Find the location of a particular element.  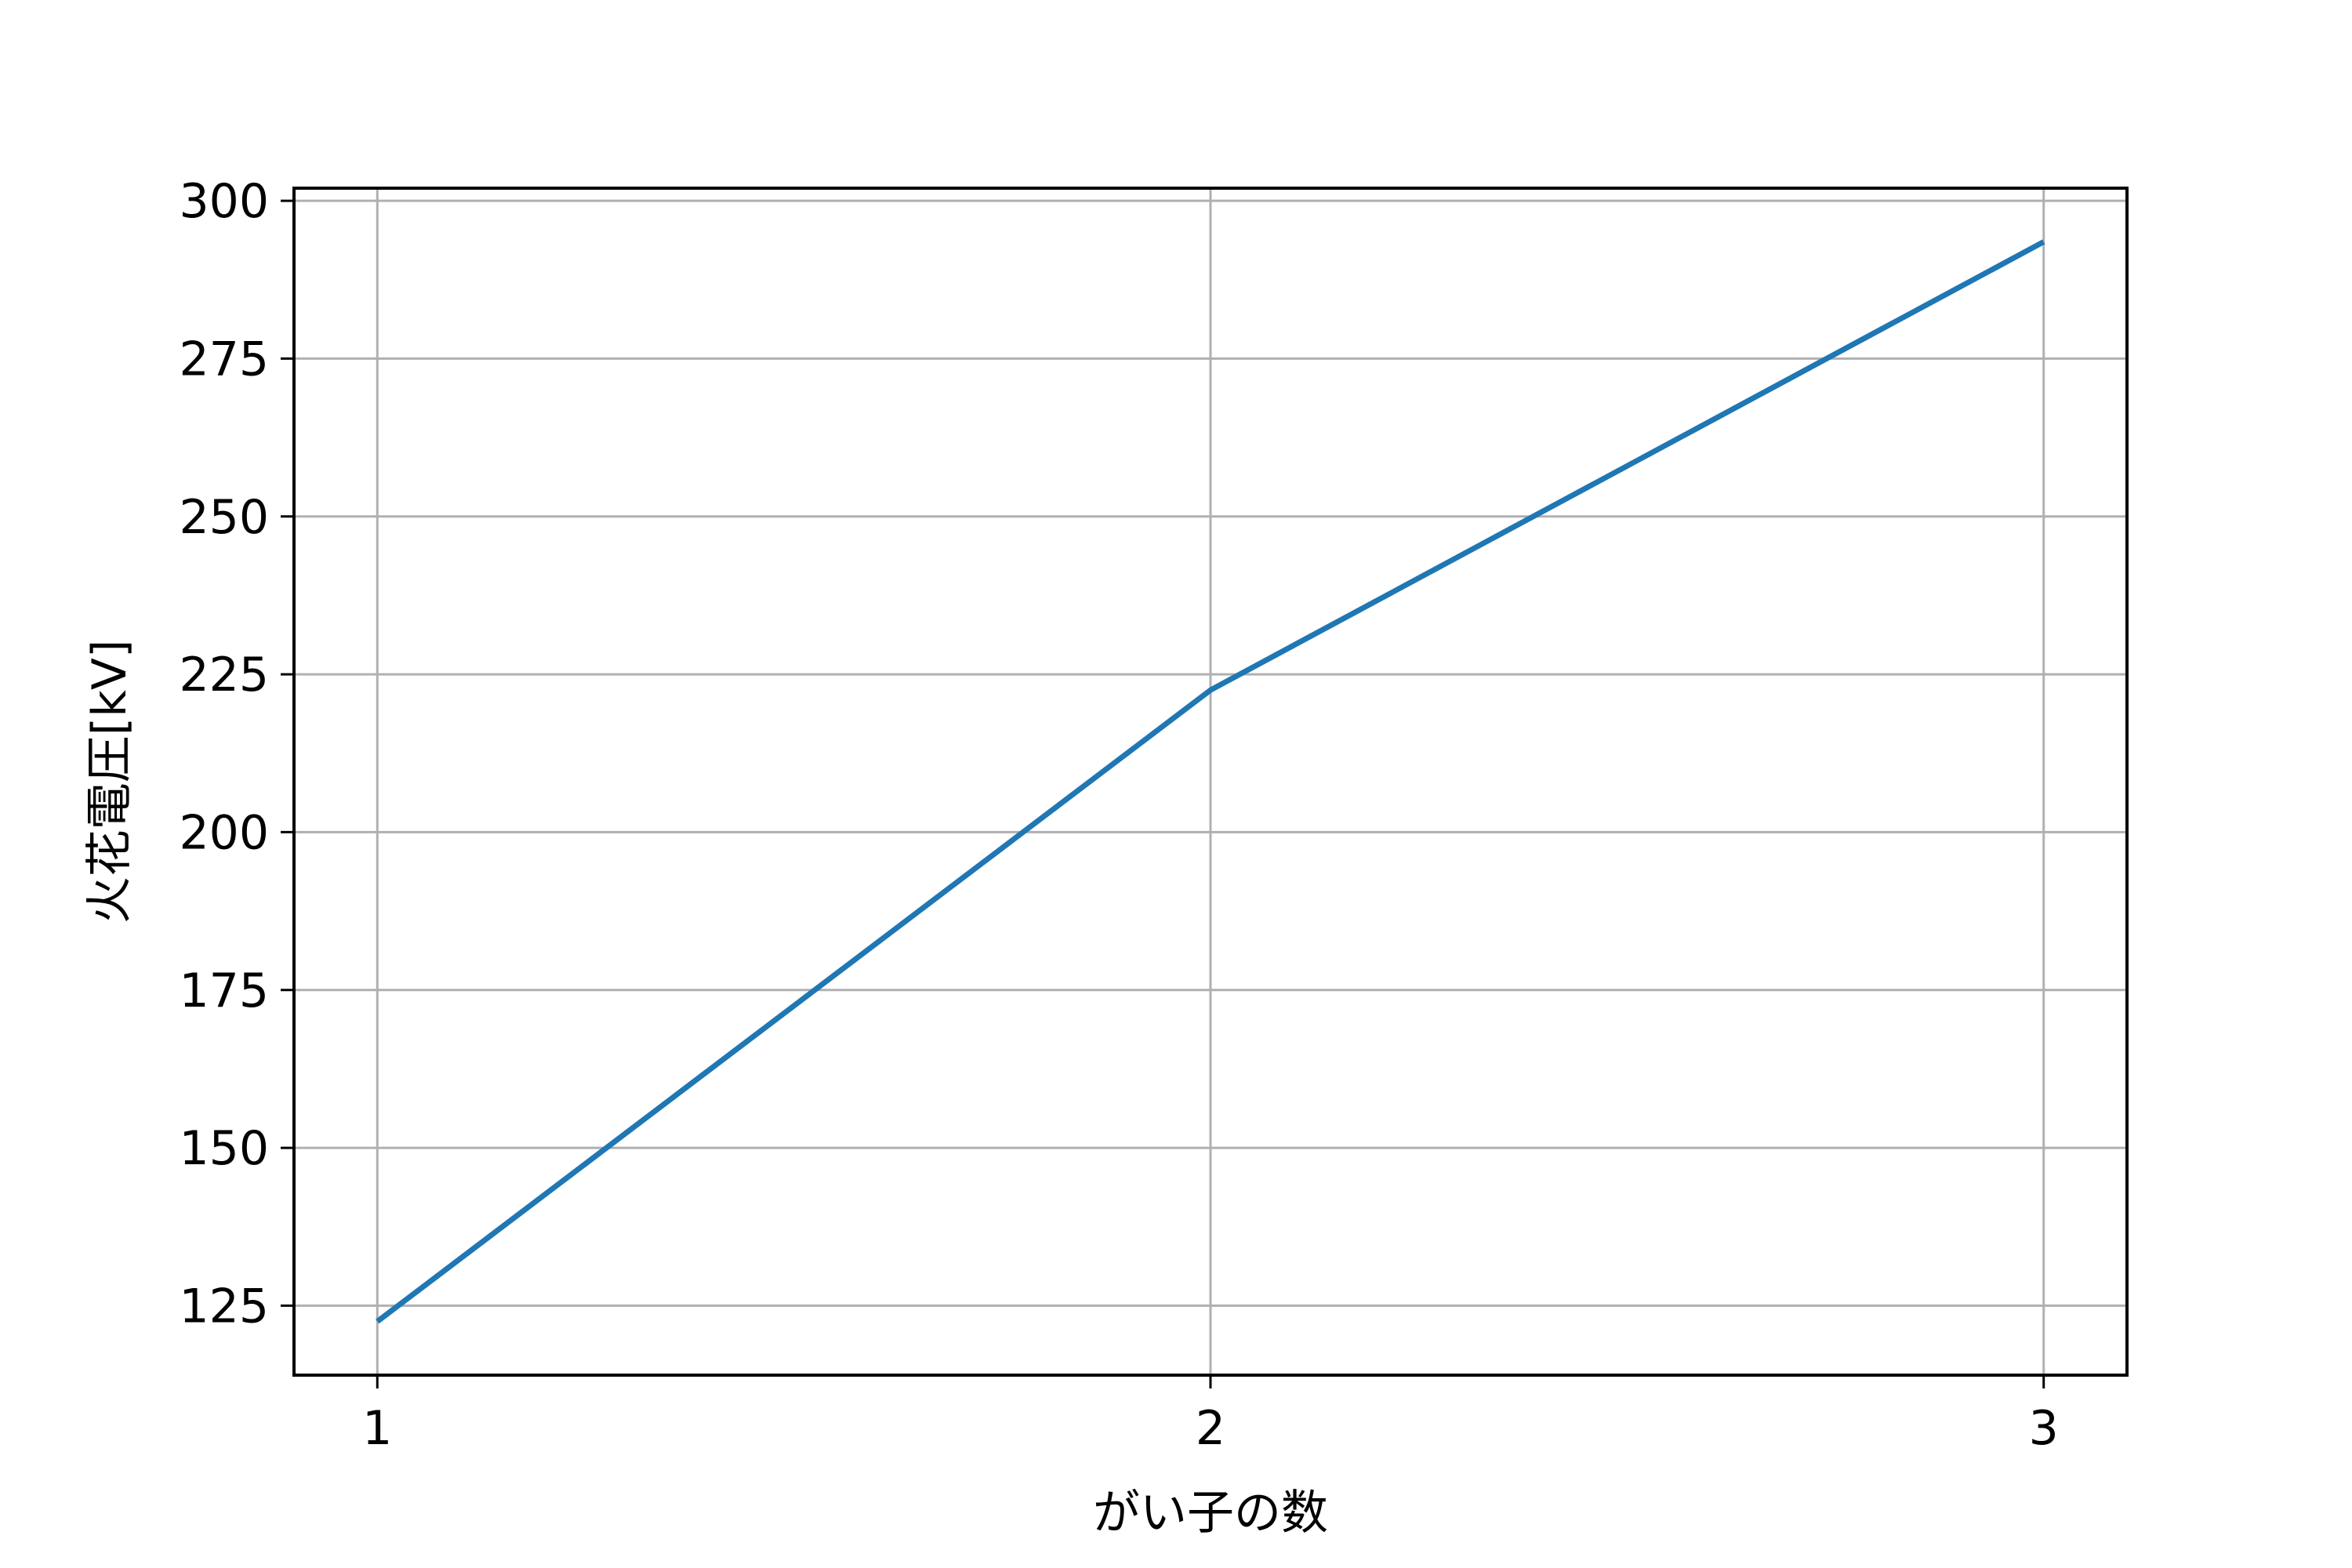

y-axis-label: 火花電圧[kV] is located at coordinates (109, 782).